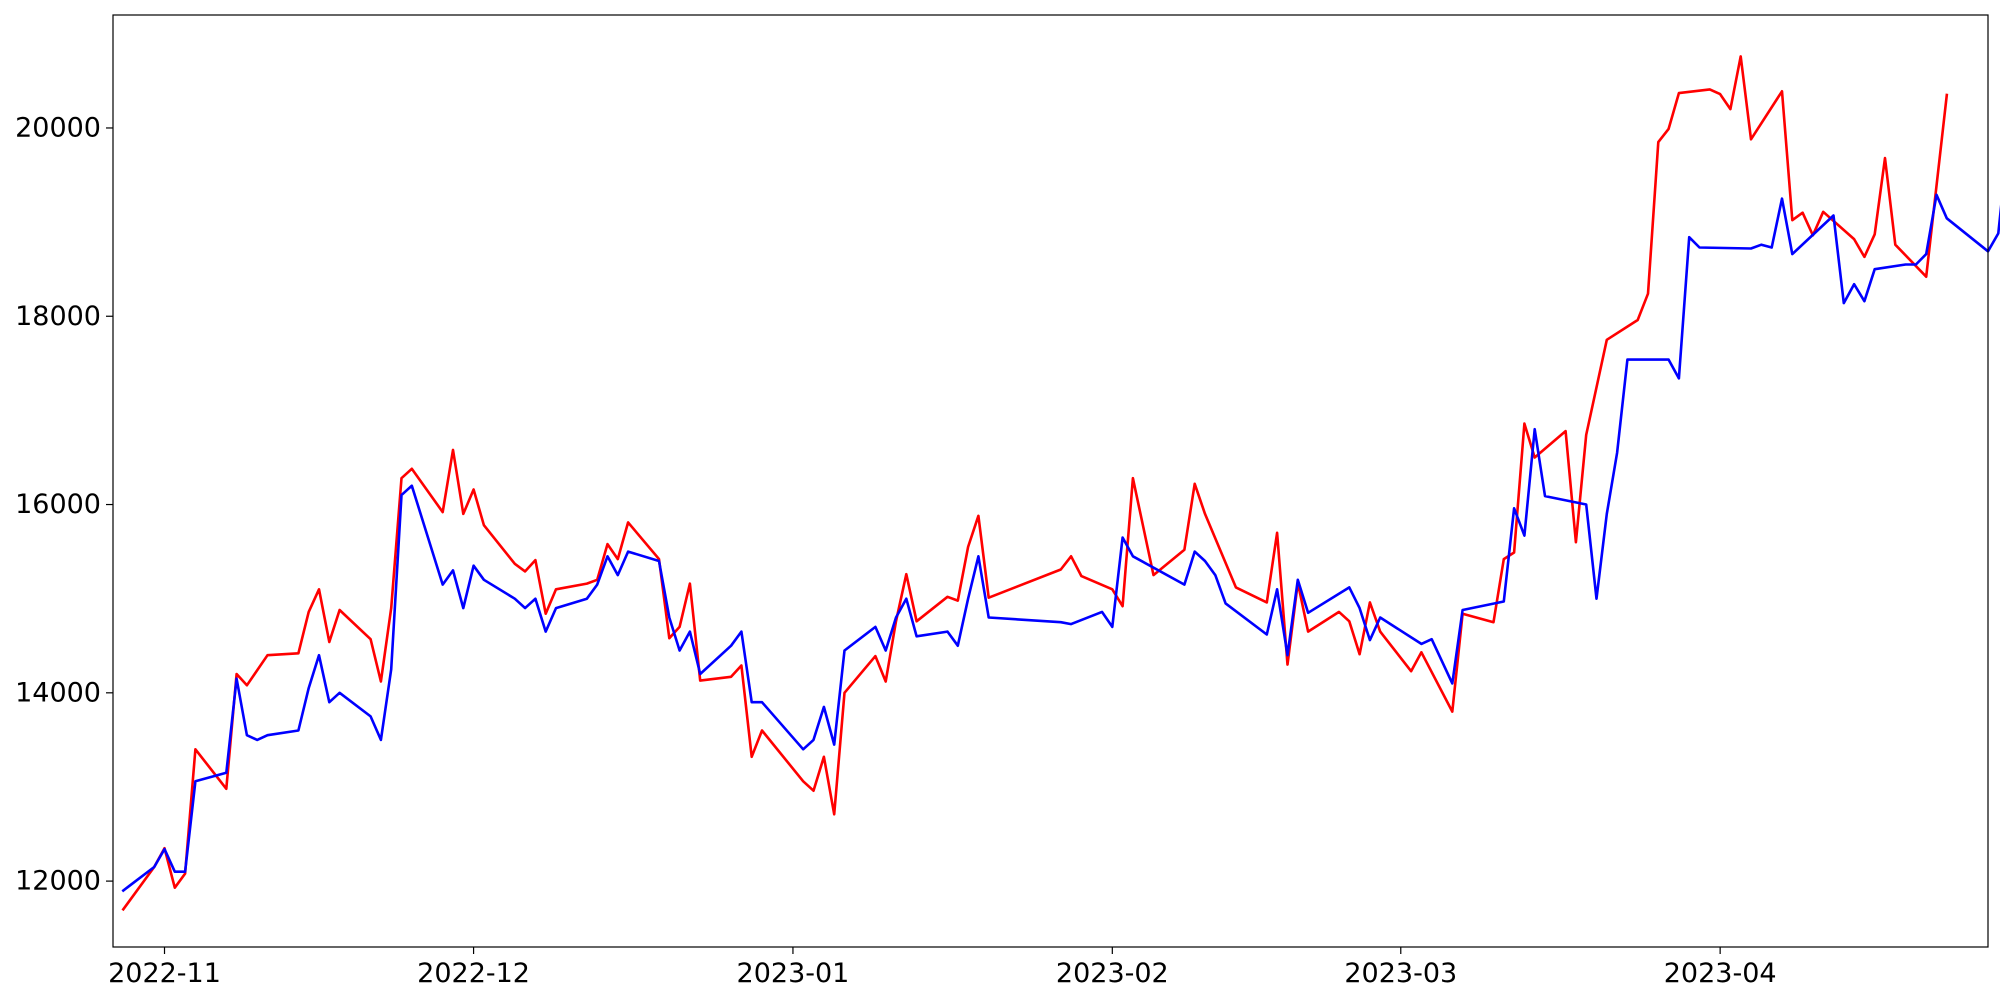 The width and height of the screenshot is (2000, 1000). Describe the element at coordinates (58, 127) in the screenshot. I see `y-tick-label: 20000` at that location.